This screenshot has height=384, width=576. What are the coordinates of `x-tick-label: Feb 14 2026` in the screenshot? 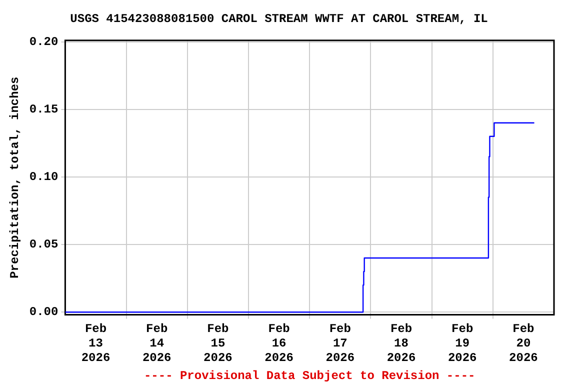 It's located at (157, 343).